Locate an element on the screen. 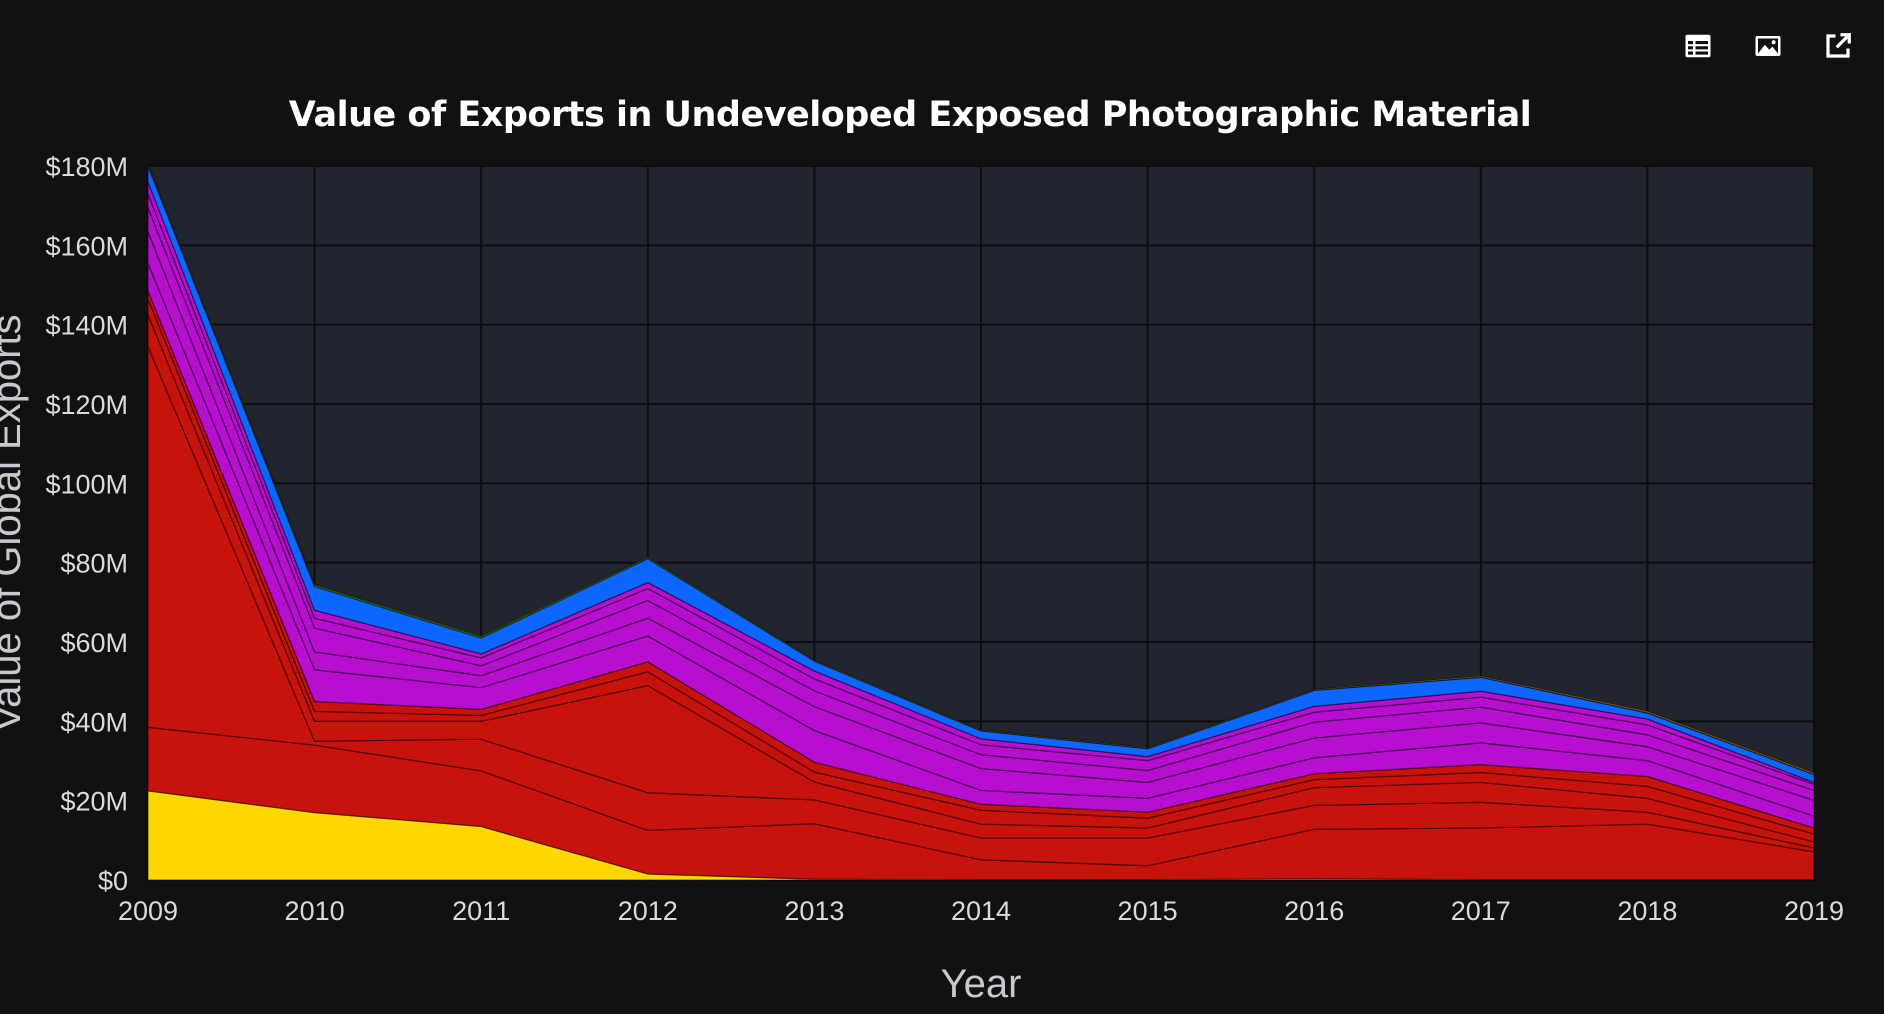 Image resolution: width=1884 pixels, height=1014 pixels. x-tick-label: 2013 is located at coordinates (814, 911).